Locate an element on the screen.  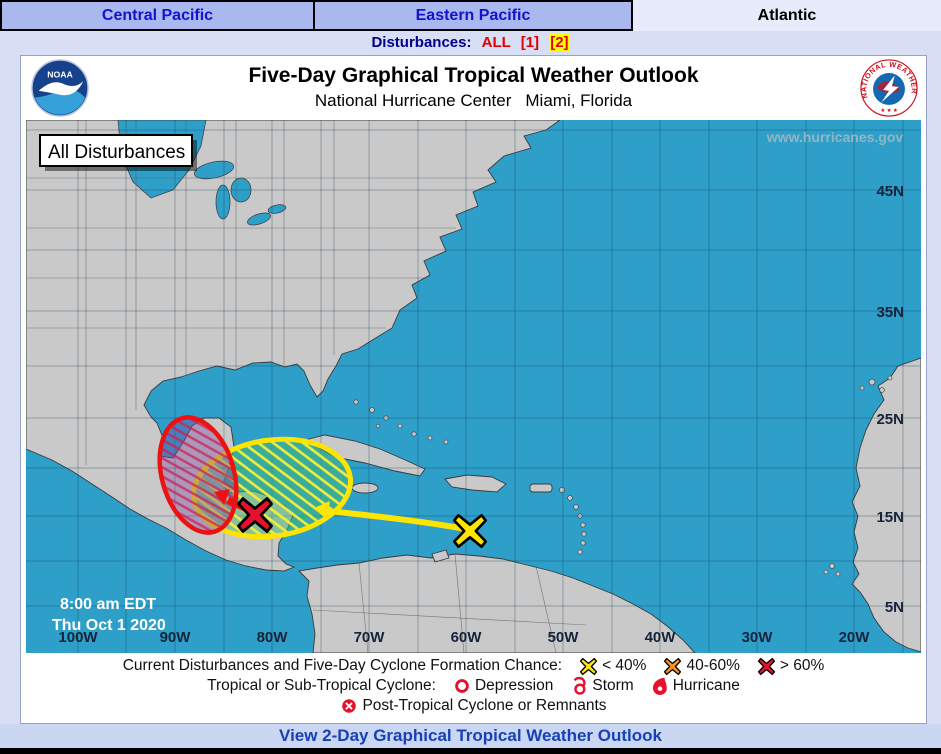
legend-item-depression: Depression is located at coordinates (503, 686).